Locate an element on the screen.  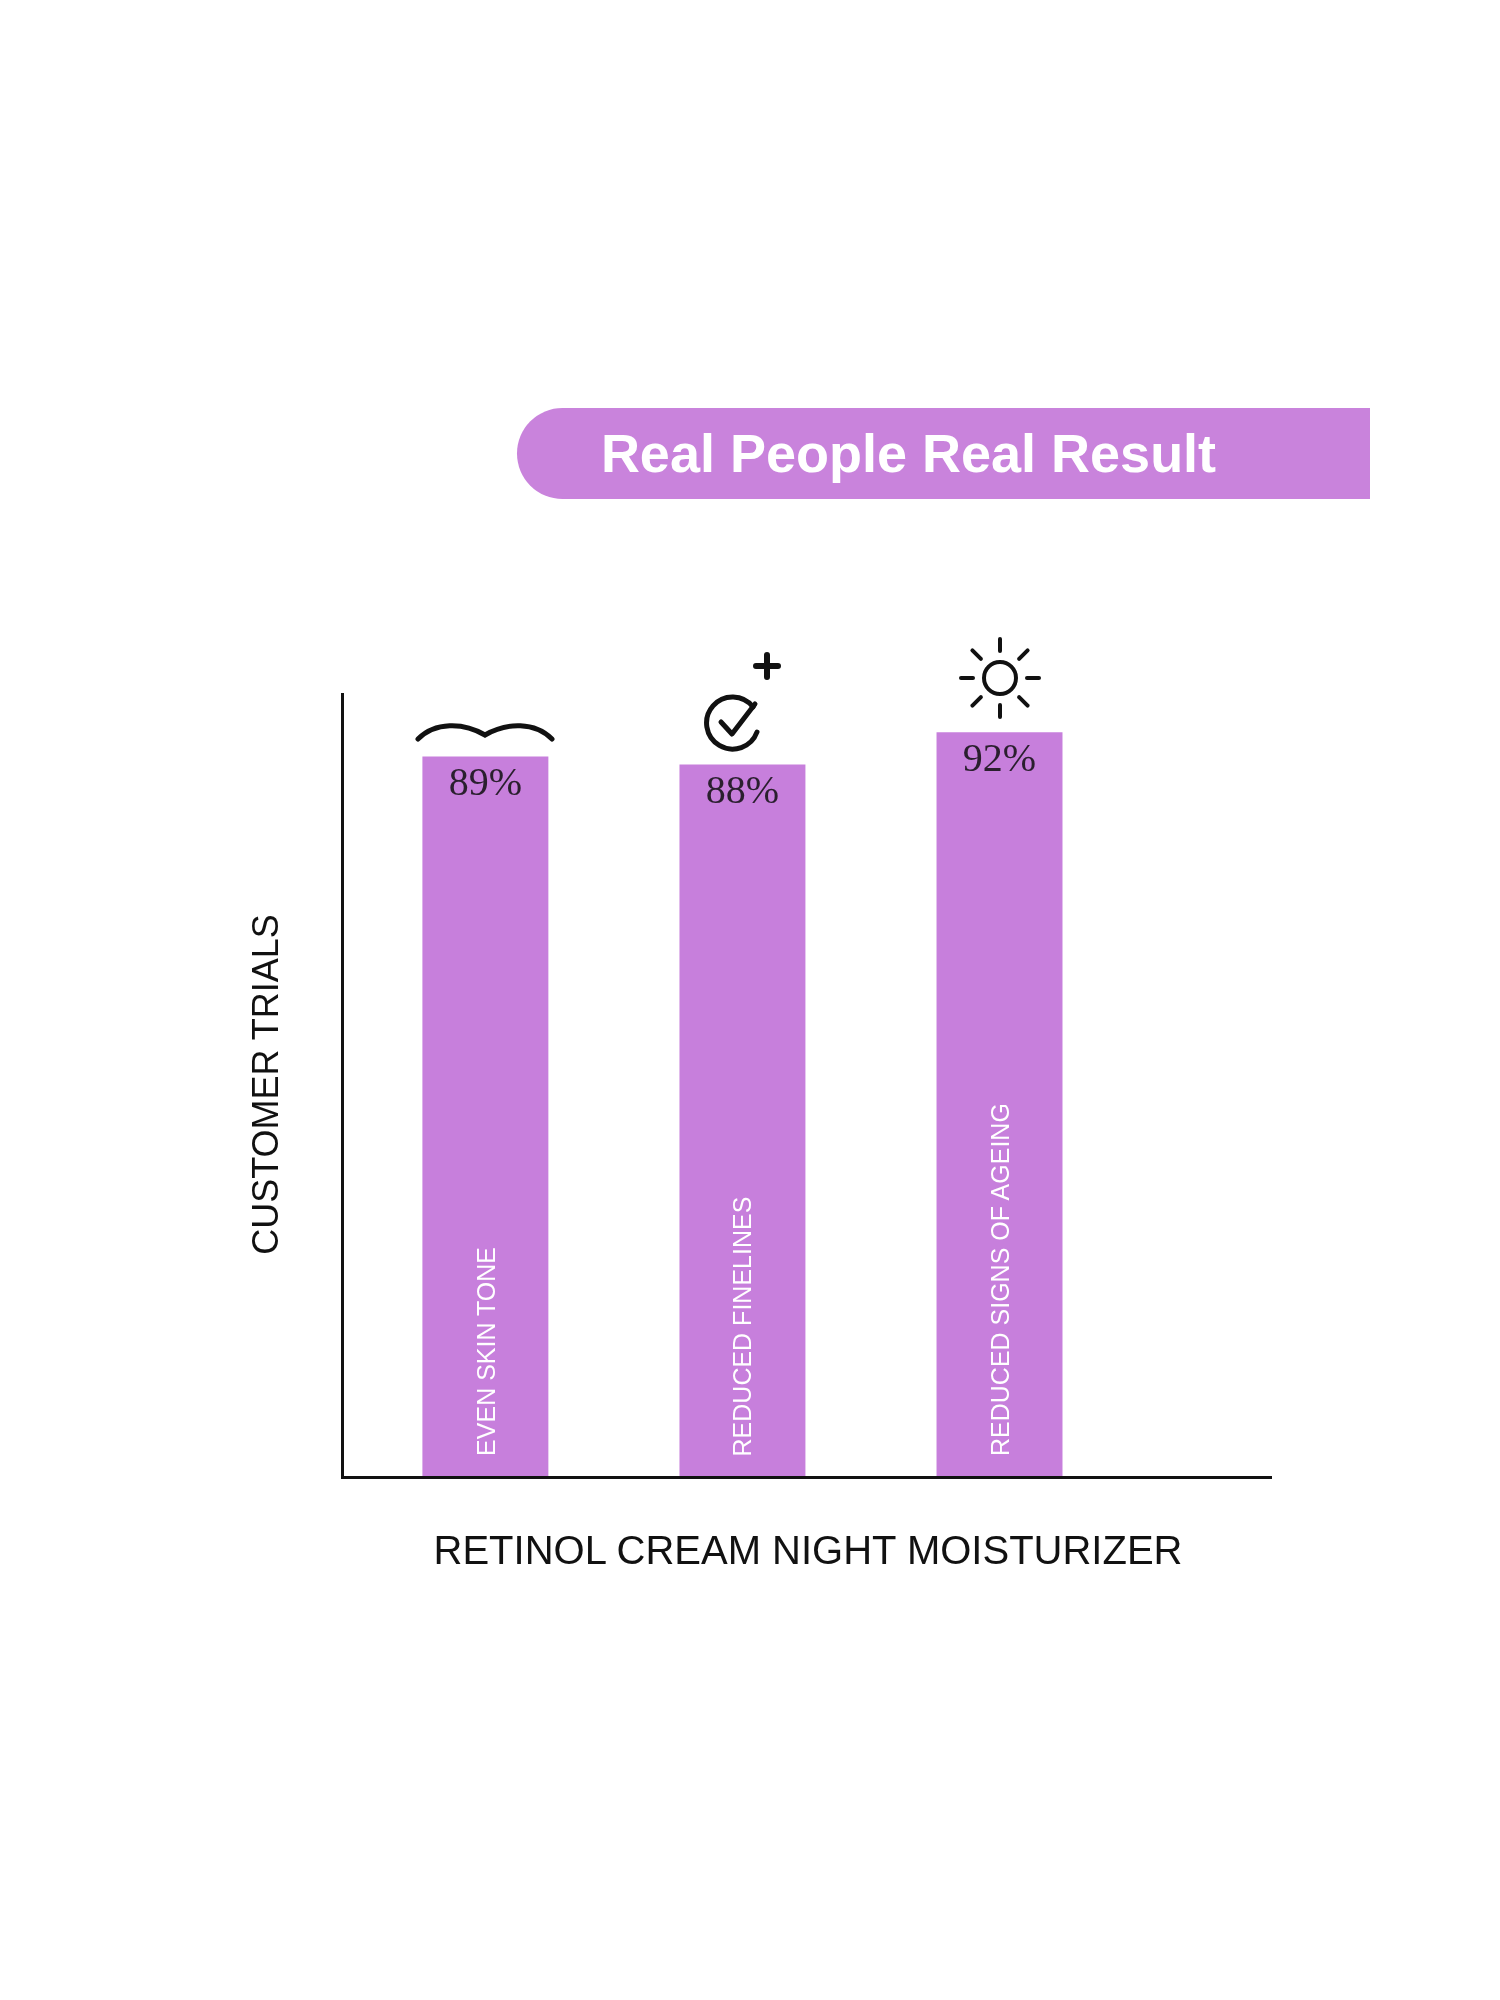
x-tick-label: REDUCED FINELINES is located at coordinates (742, 1326).